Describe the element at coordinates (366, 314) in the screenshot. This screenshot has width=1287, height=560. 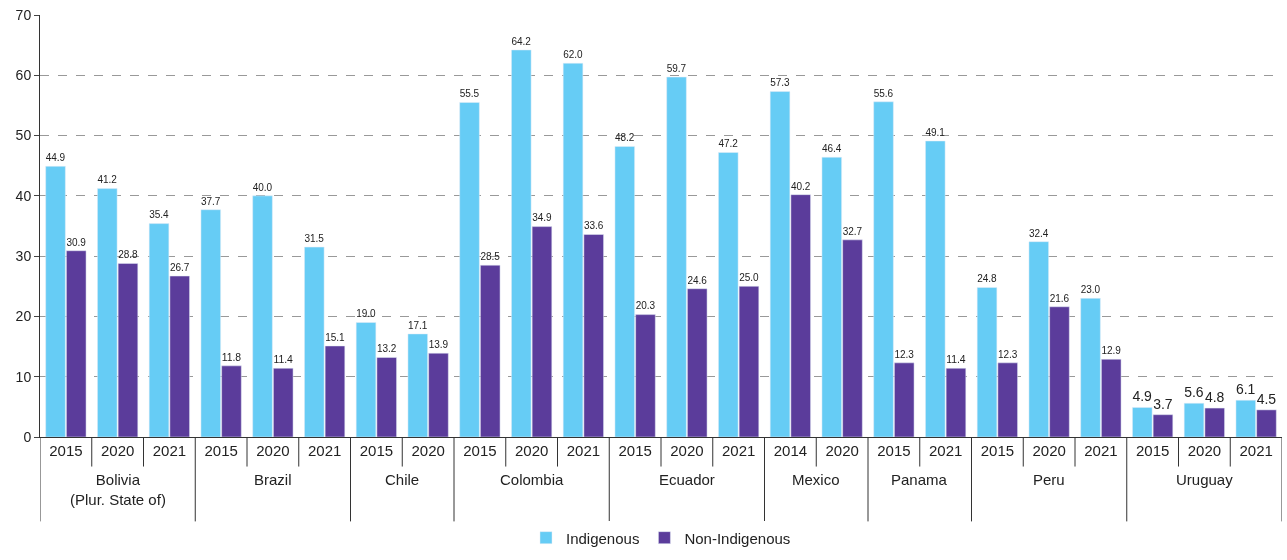
I see `data-label: 19.0` at that location.